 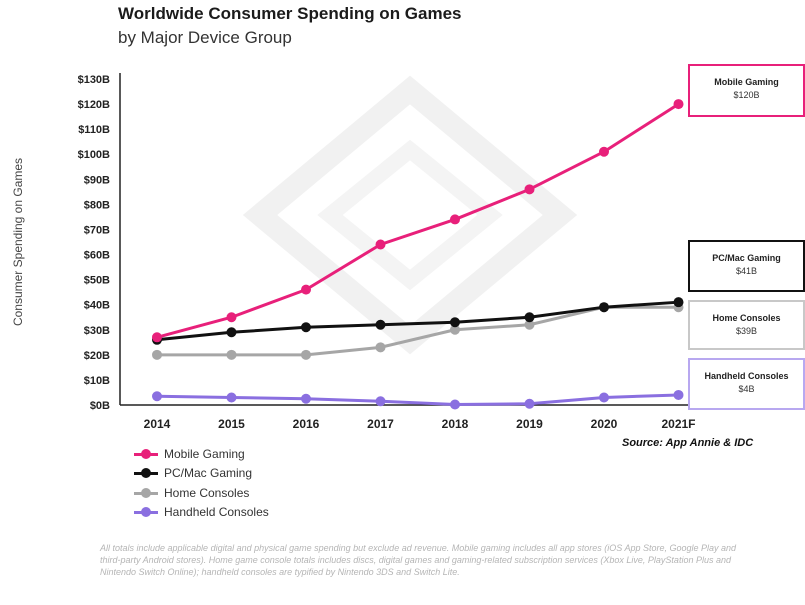 I want to click on callout-handheld-consoles: Handheld Consoles $4B, so click(x=746, y=384).